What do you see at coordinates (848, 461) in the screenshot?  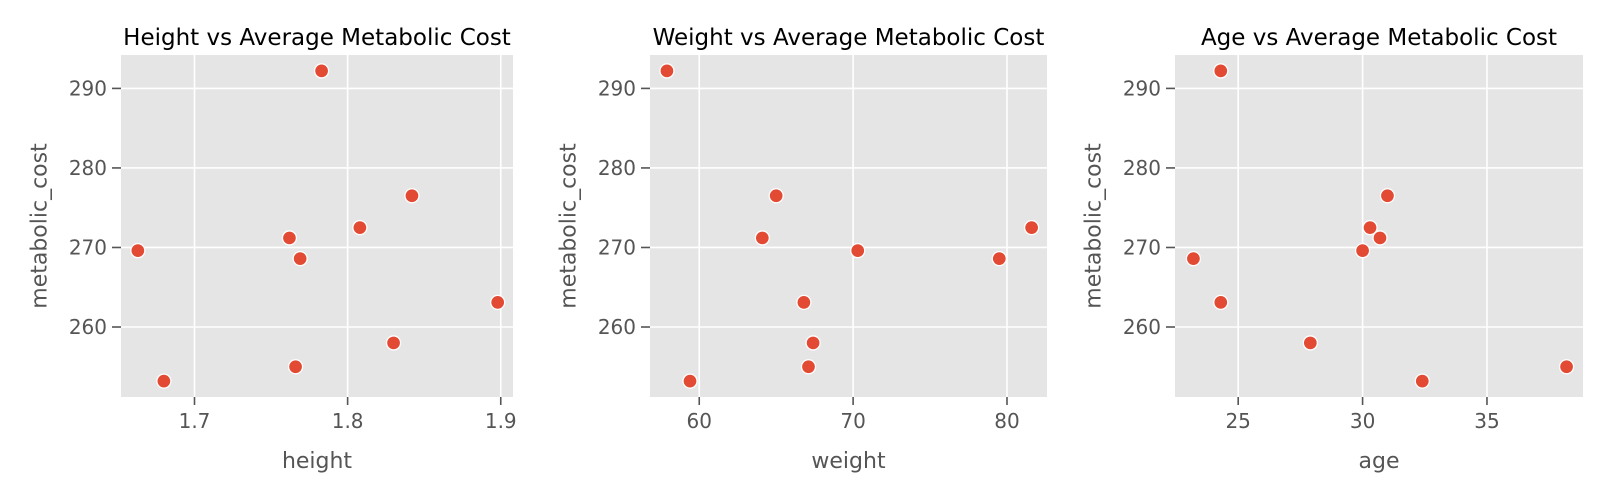 I see `x-axis-label: weight` at bounding box center [848, 461].